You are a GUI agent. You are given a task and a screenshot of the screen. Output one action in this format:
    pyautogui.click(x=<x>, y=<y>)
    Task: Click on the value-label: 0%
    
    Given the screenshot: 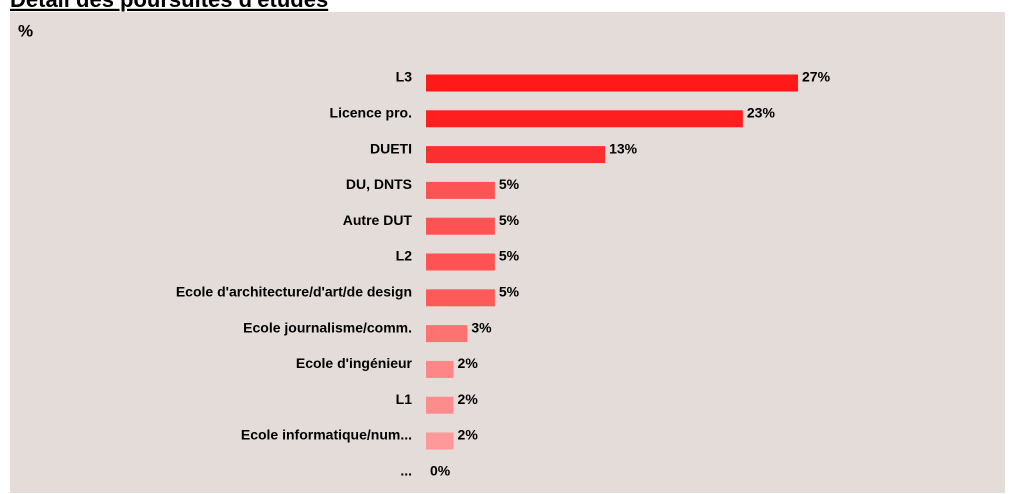 What is the action you would take?
    pyautogui.click(x=440, y=471)
    